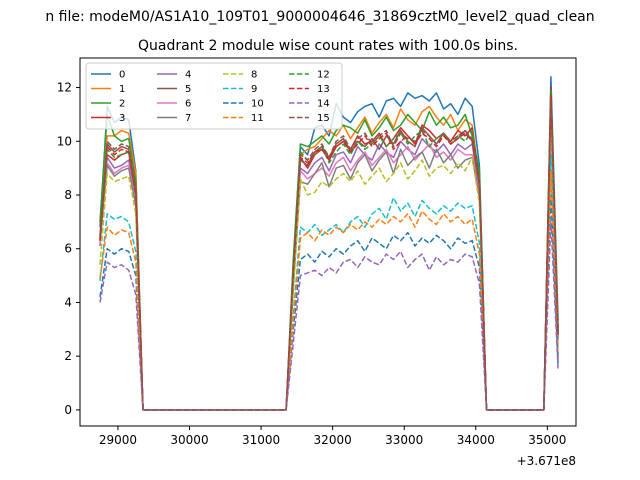 The image size is (640, 480). I want to click on legend-label-12: 12, so click(323, 75).